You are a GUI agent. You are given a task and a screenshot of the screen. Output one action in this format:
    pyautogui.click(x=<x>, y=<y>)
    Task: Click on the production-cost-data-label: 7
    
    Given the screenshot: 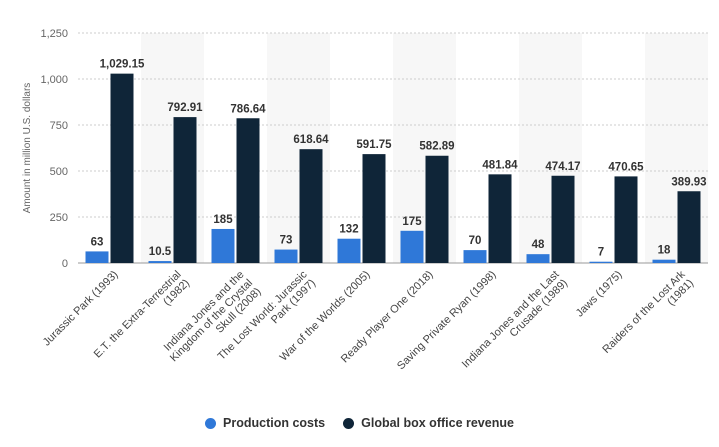 What is the action you would take?
    pyautogui.click(x=601, y=253)
    